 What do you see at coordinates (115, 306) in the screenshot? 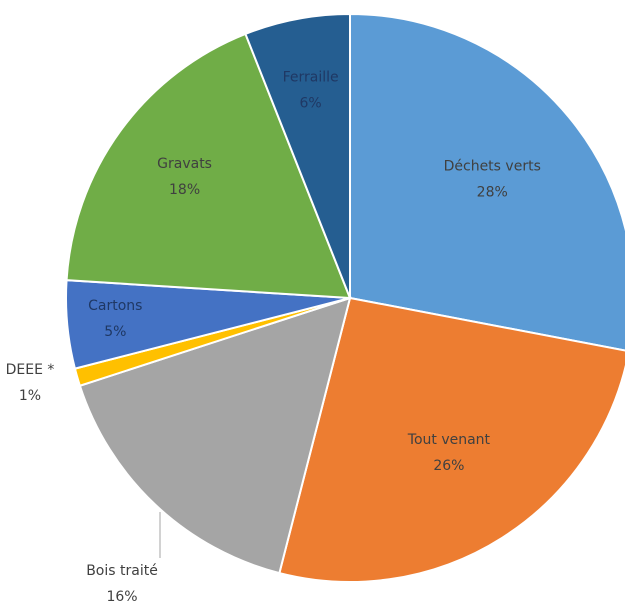
I see `category-label-cartons: Cartons` at bounding box center [115, 306].